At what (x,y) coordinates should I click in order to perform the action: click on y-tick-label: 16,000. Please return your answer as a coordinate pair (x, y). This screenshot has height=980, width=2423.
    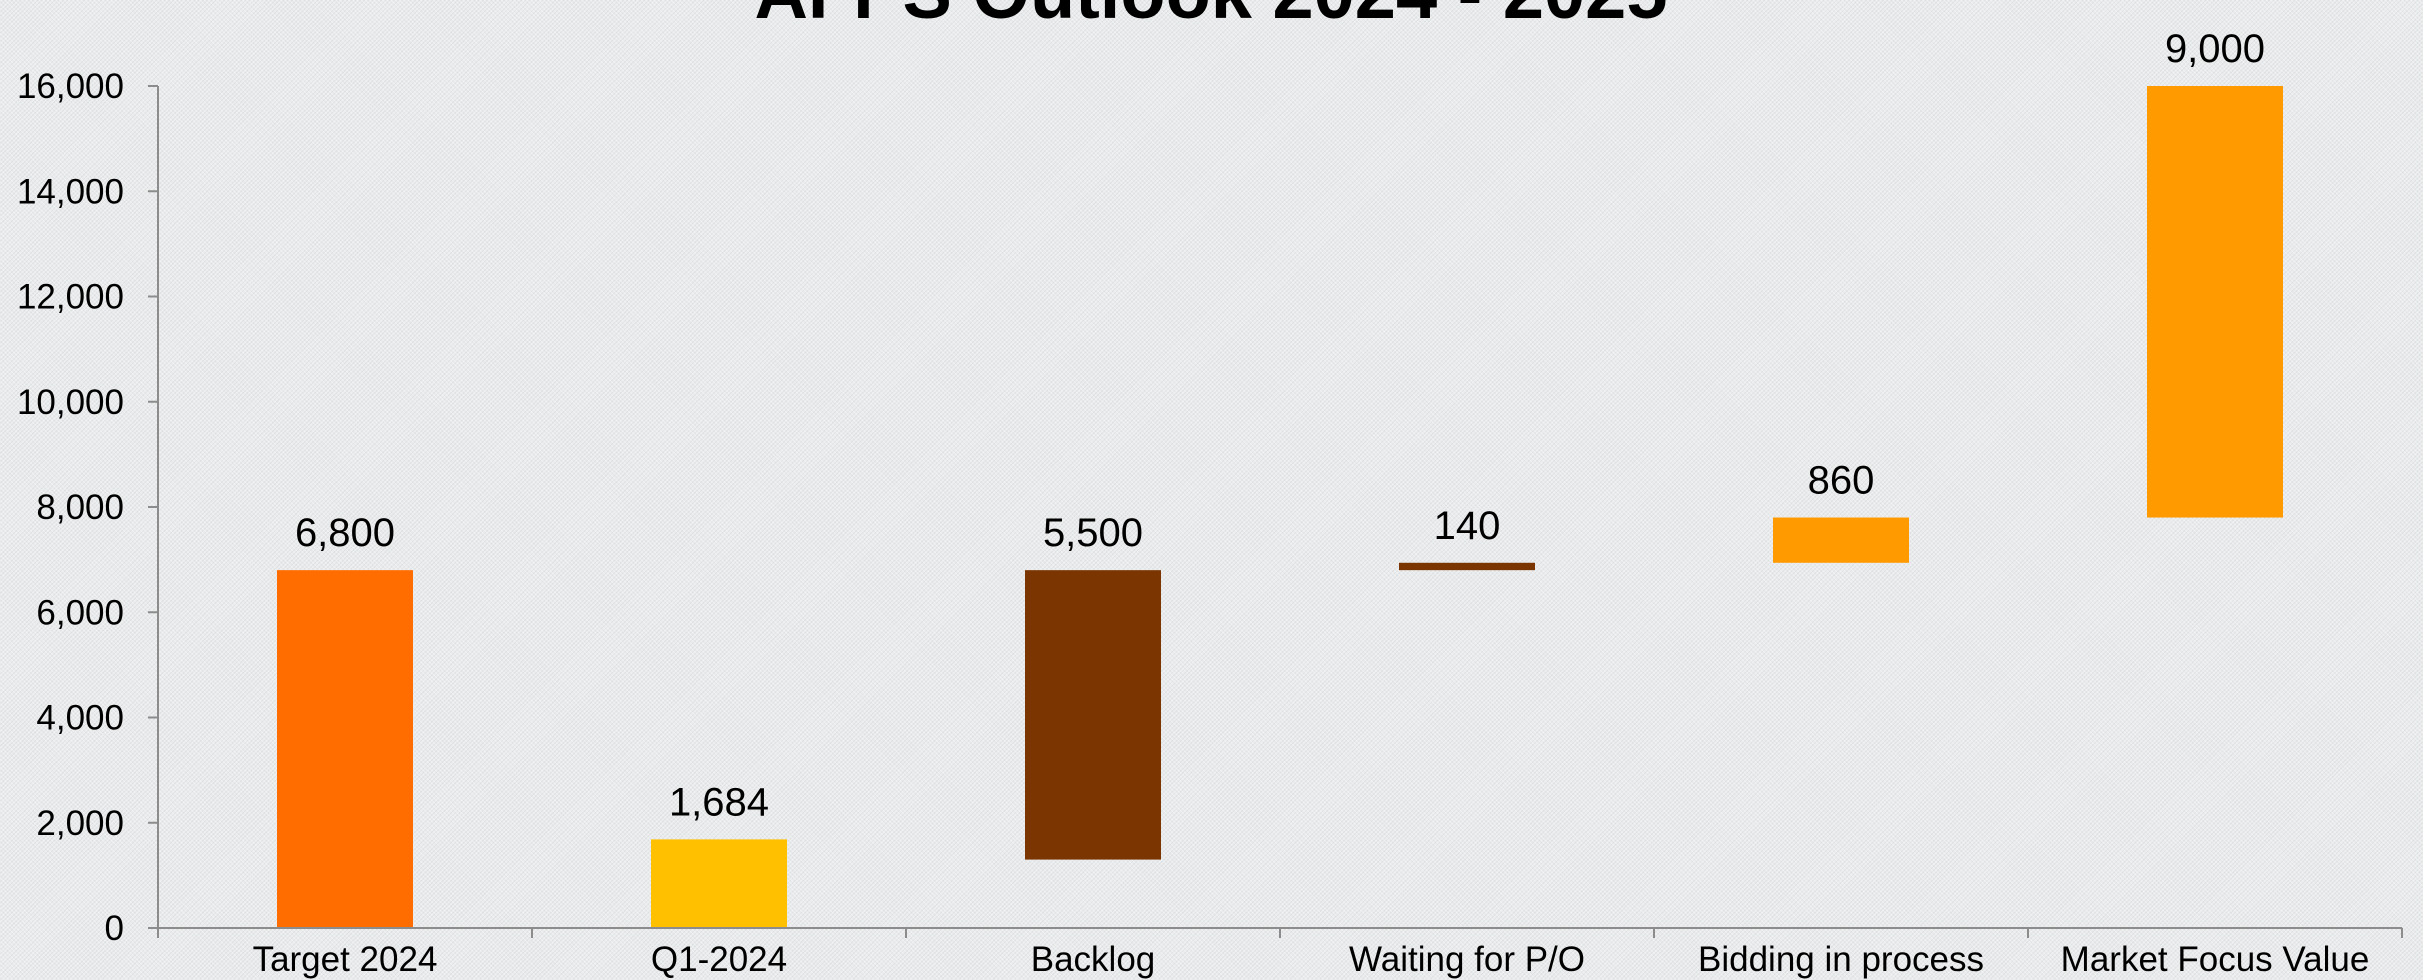
    Looking at the image, I should click on (70, 86).